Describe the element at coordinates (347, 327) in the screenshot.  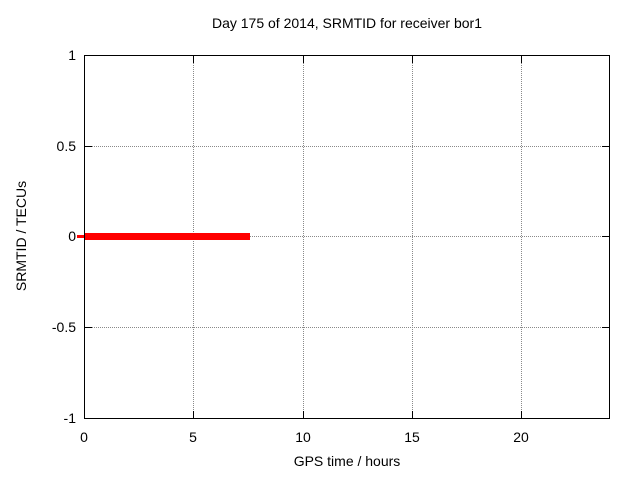
I see `y-gridline-neg0p5` at that location.